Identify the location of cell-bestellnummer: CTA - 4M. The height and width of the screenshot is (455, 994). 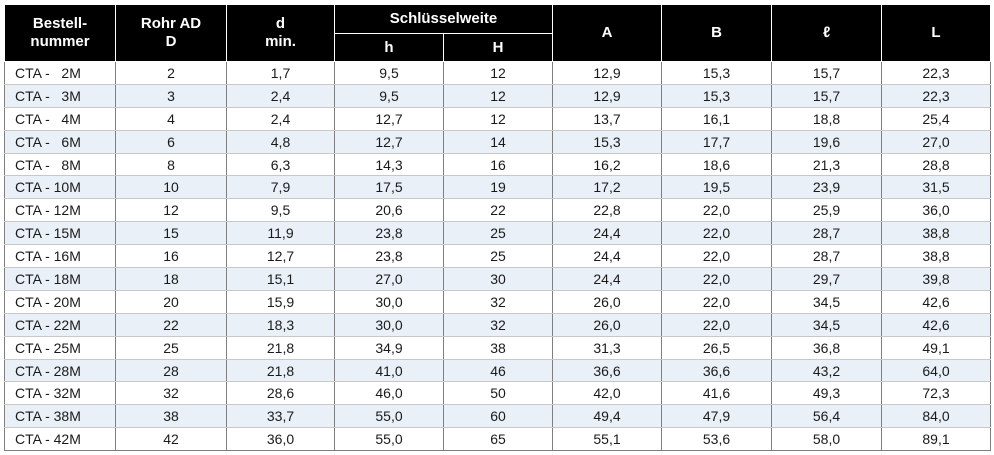
(60, 119).